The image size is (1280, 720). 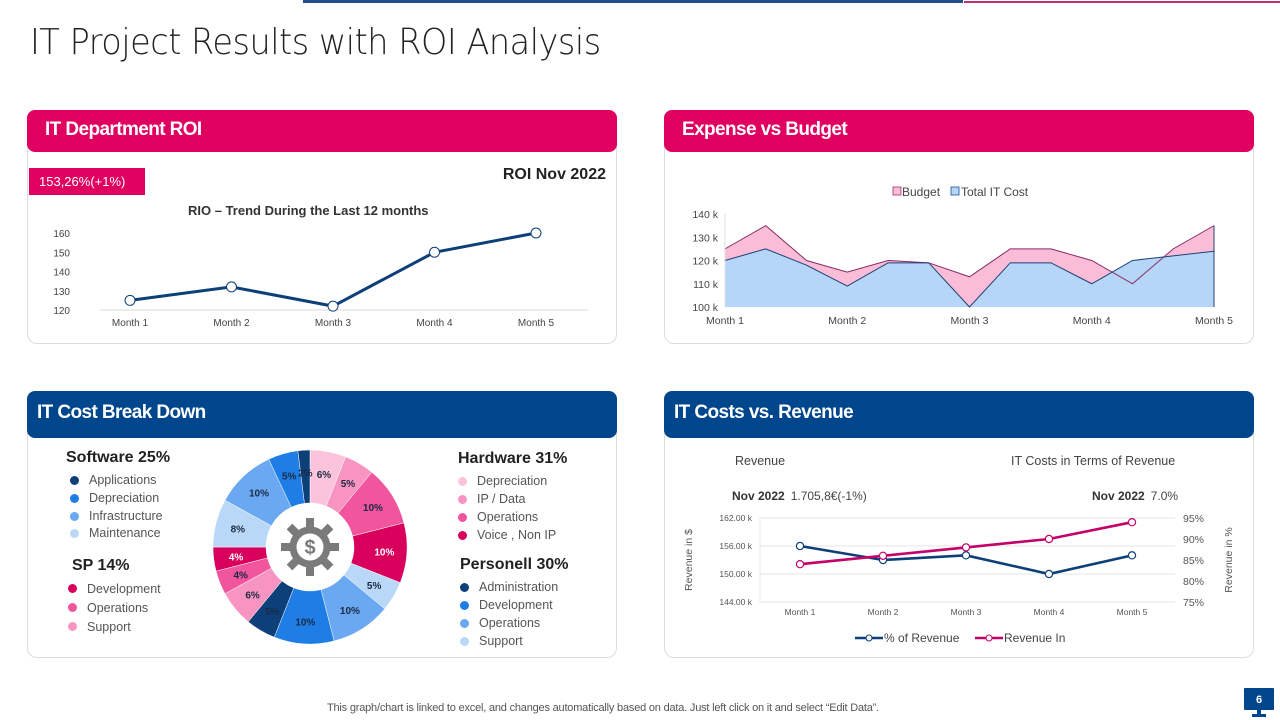 I want to click on roi-period-label: ROI Nov 2022, so click(x=554, y=174).